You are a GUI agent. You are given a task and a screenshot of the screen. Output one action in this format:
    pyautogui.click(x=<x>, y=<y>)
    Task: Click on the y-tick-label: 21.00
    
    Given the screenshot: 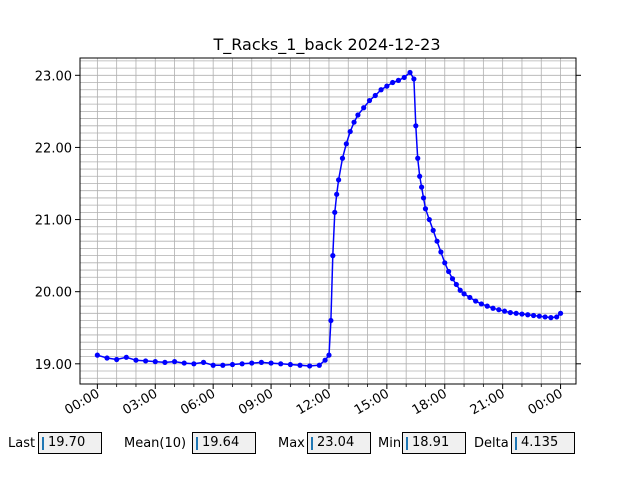 What is the action you would take?
    pyautogui.click(x=53, y=221)
    